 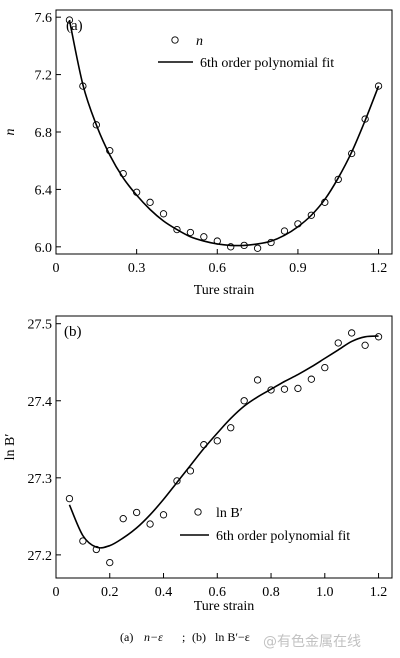 What do you see at coordinates (40, 479) in the screenshot?
I see `y-tick-label-b: 27.3` at bounding box center [40, 479].